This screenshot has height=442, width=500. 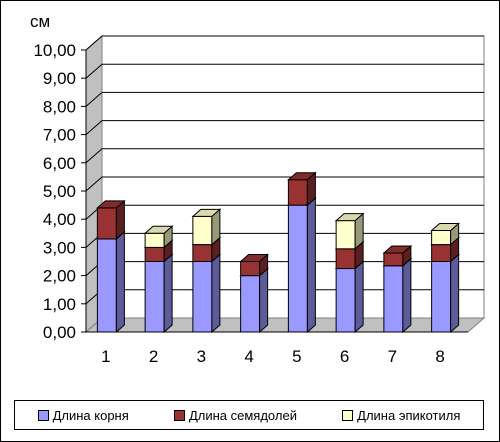 I want to click on y-tick-label: 7,00, so click(x=59, y=135).